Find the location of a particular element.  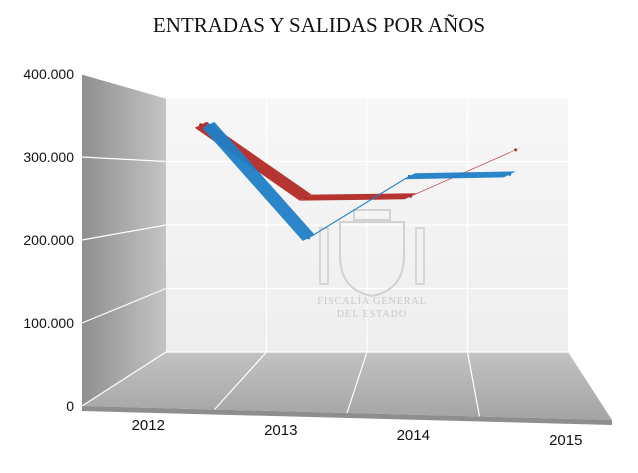

series-layer is located at coordinates (358, 181).